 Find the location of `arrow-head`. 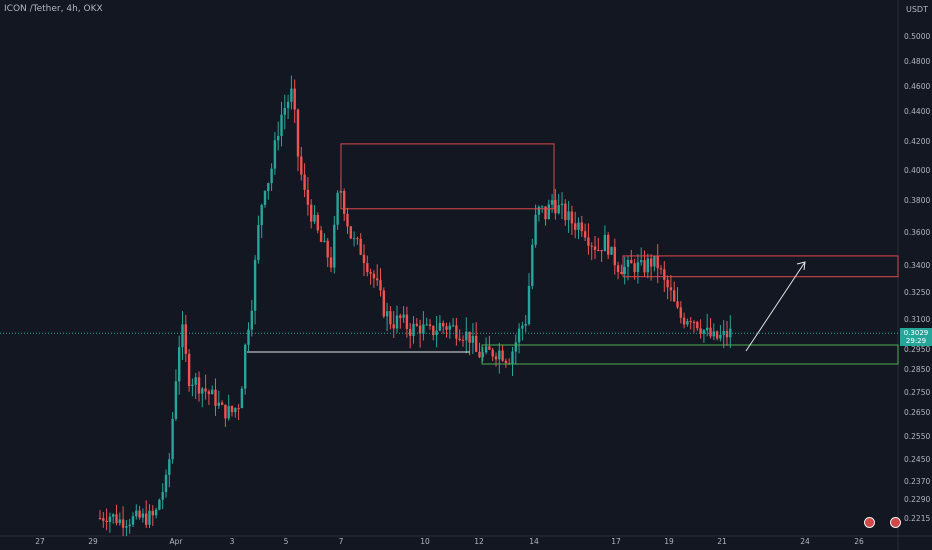

arrow-head is located at coordinates (801, 266).